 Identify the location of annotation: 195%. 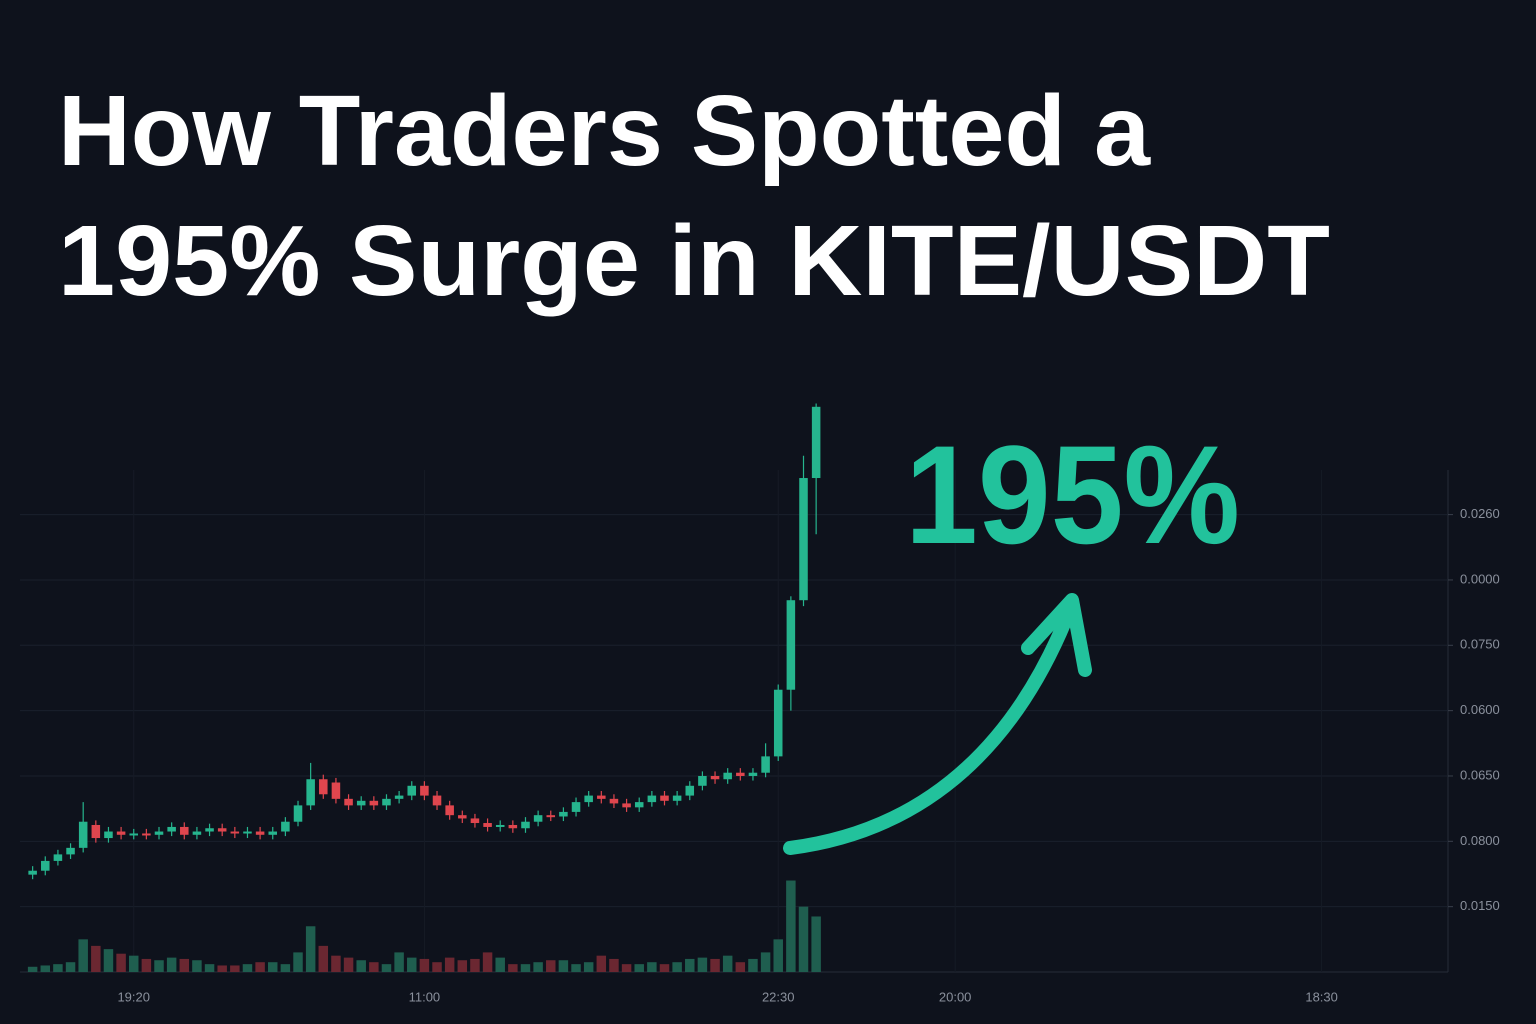
(1072, 494).